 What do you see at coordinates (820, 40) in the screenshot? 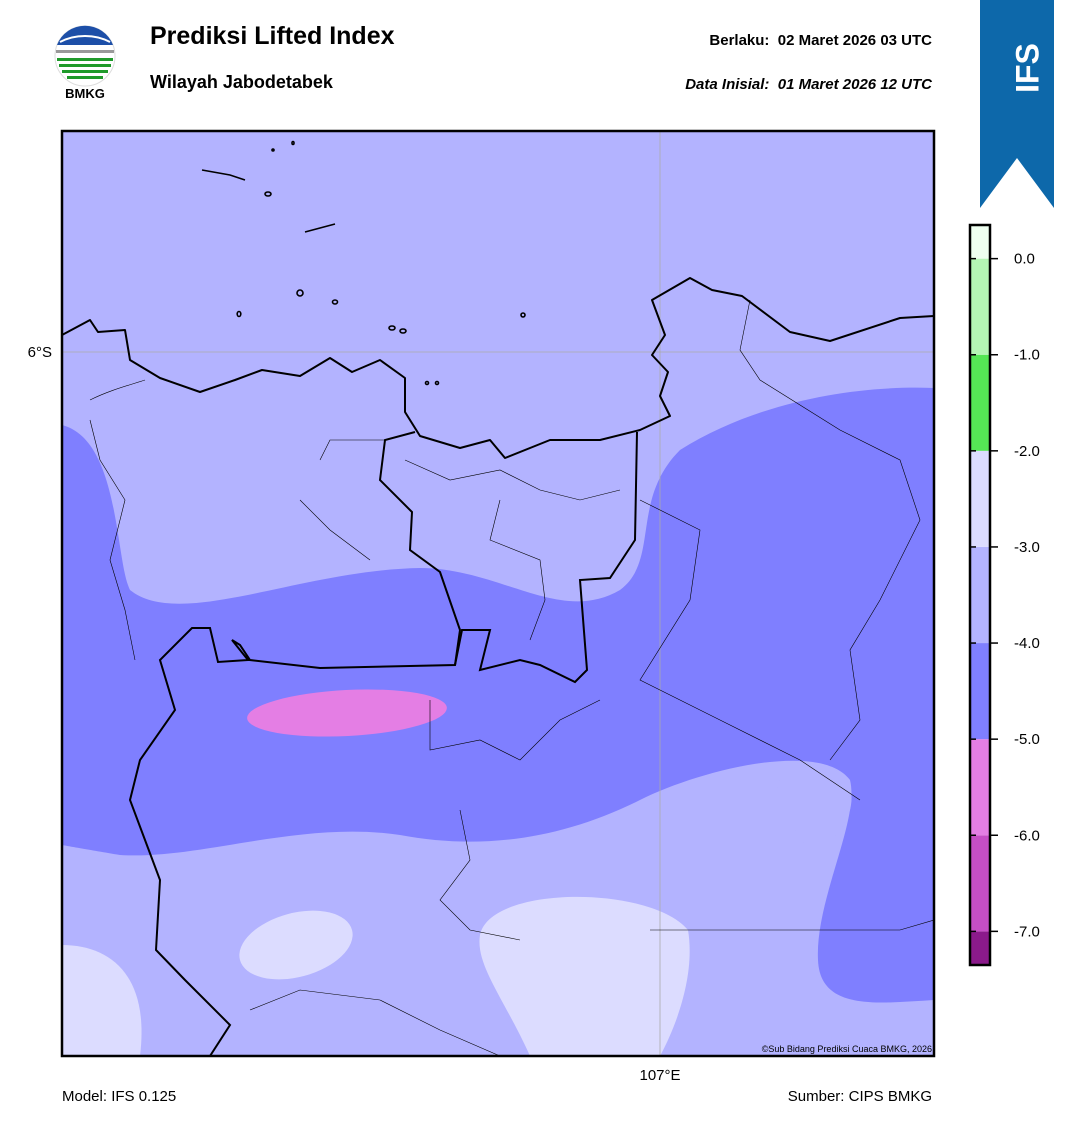
I see `valid-time: Berlaku: 02 Maret 2026 03 UTC` at bounding box center [820, 40].